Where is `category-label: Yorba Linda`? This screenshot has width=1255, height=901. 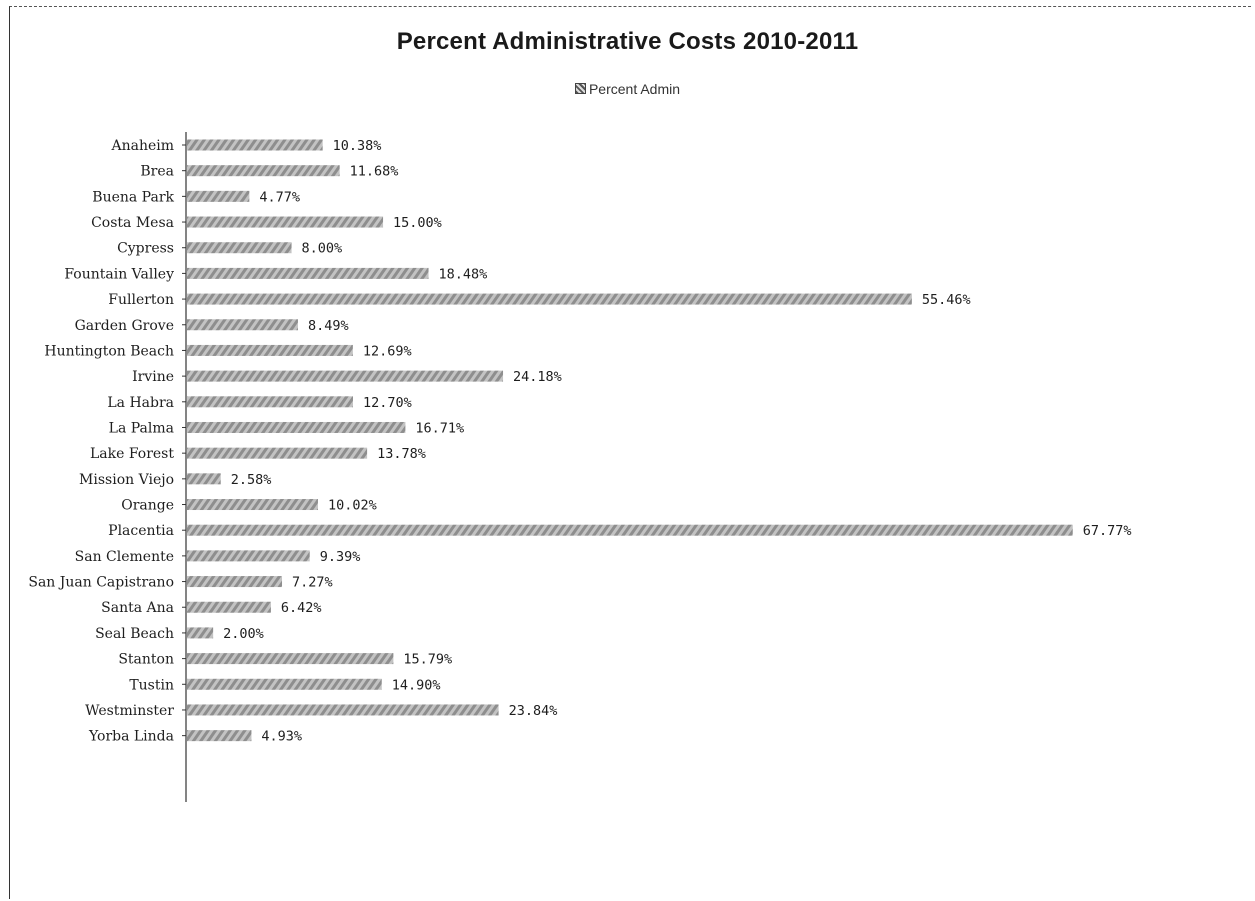 category-label: Yorba Linda is located at coordinates (131, 737).